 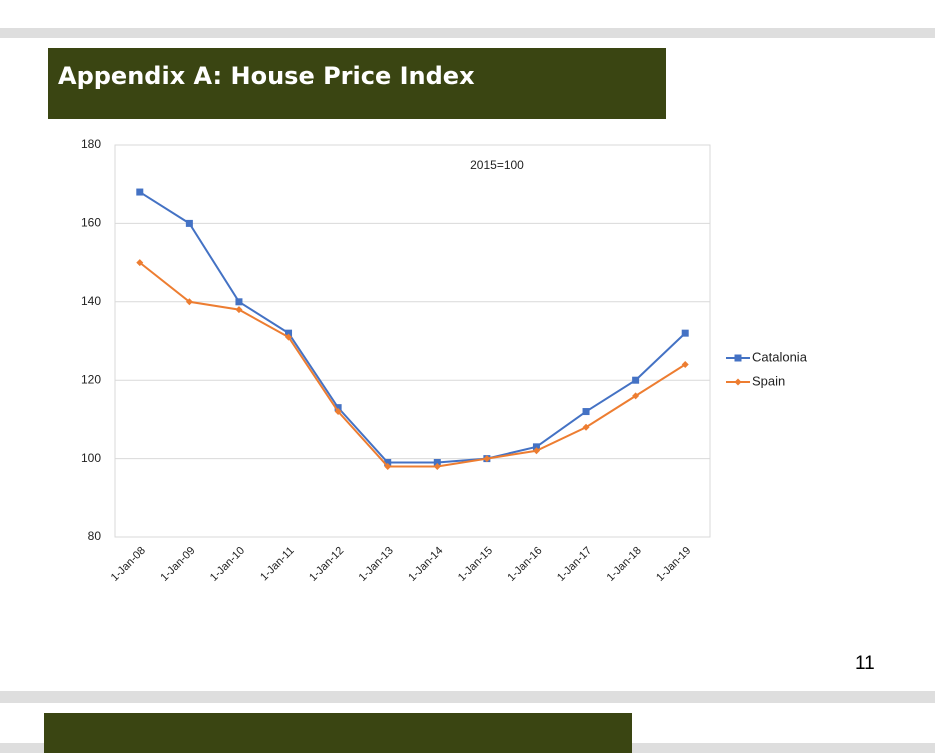 What do you see at coordinates (91, 458) in the screenshot?
I see `y-tick-label: 100` at bounding box center [91, 458].